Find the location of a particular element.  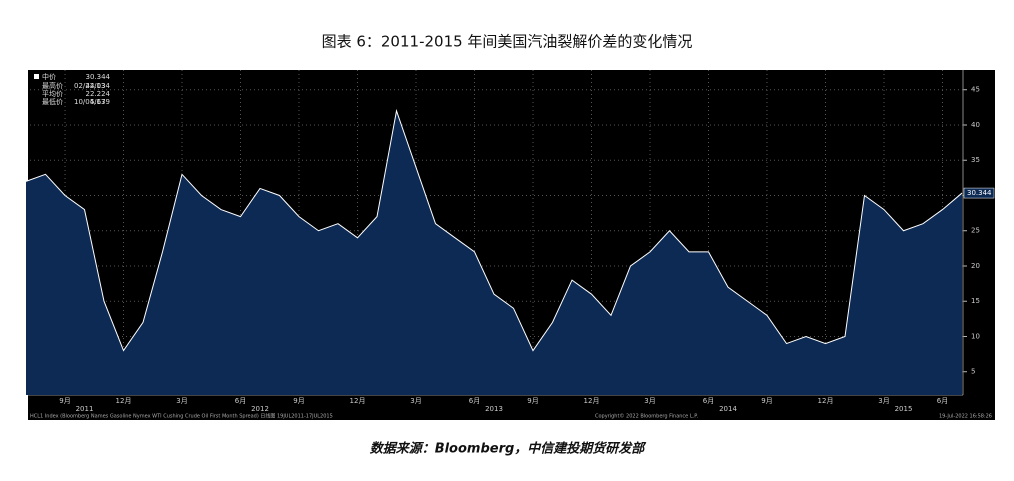

stat-date: 10/04/13 is located at coordinates (89, 102).